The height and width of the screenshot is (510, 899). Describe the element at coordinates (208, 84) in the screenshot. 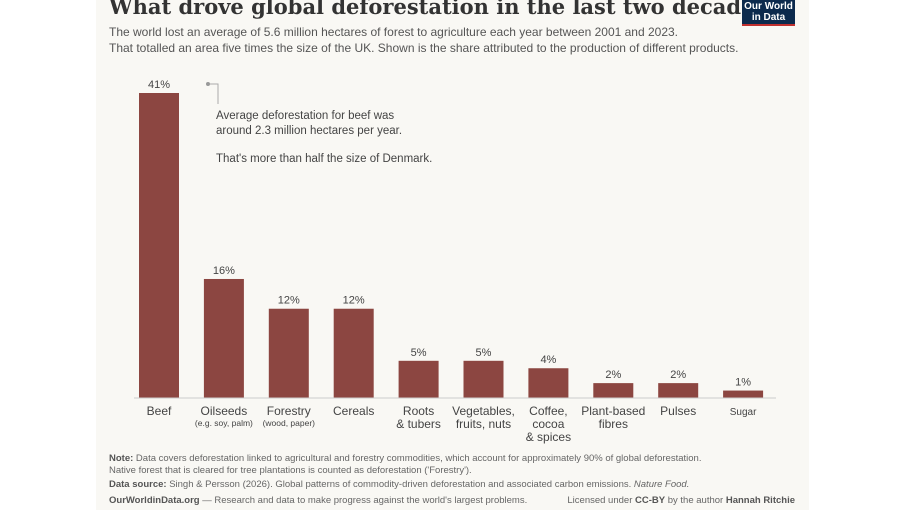

I see `annotation-dot` at that location.